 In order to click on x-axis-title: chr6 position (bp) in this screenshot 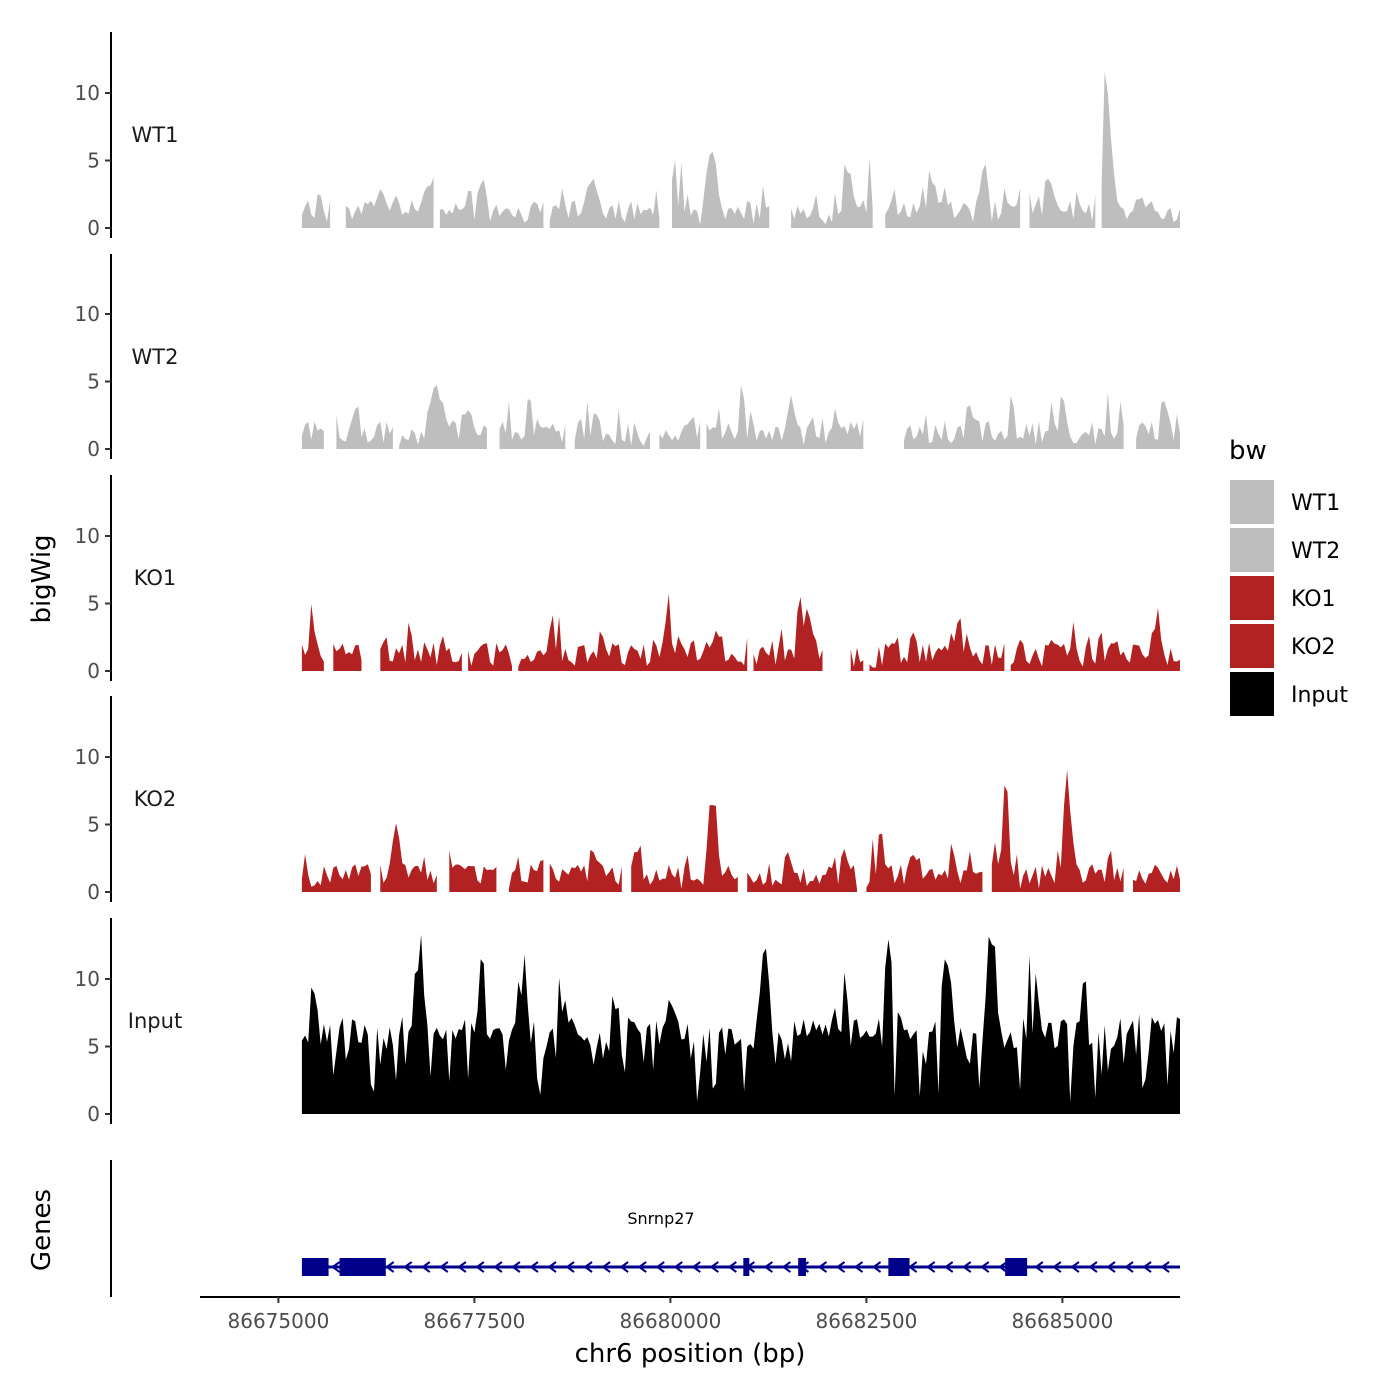, I will do `click(690, 1354)`.